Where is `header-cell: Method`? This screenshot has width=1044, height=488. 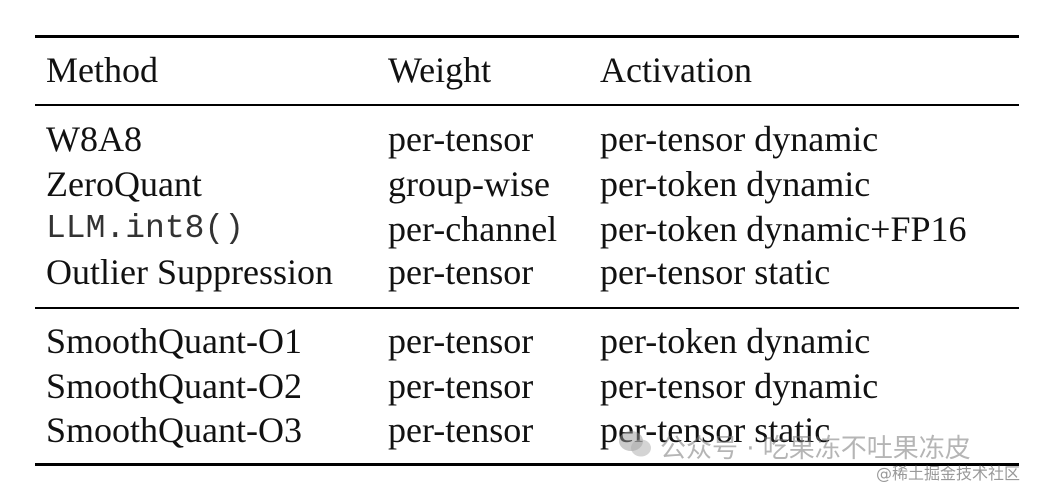 header-cell: Method is located at coordinates (102, 70).